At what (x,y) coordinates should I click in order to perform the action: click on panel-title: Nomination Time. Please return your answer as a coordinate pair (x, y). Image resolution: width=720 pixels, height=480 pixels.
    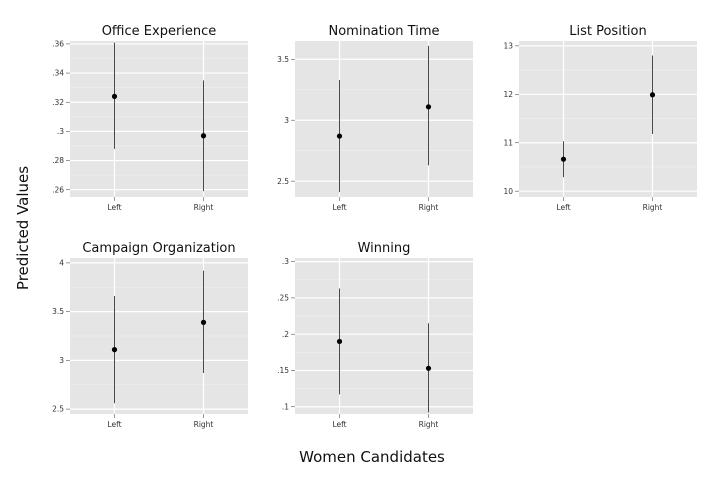
    Looking at the image, I should click on (383, 31).